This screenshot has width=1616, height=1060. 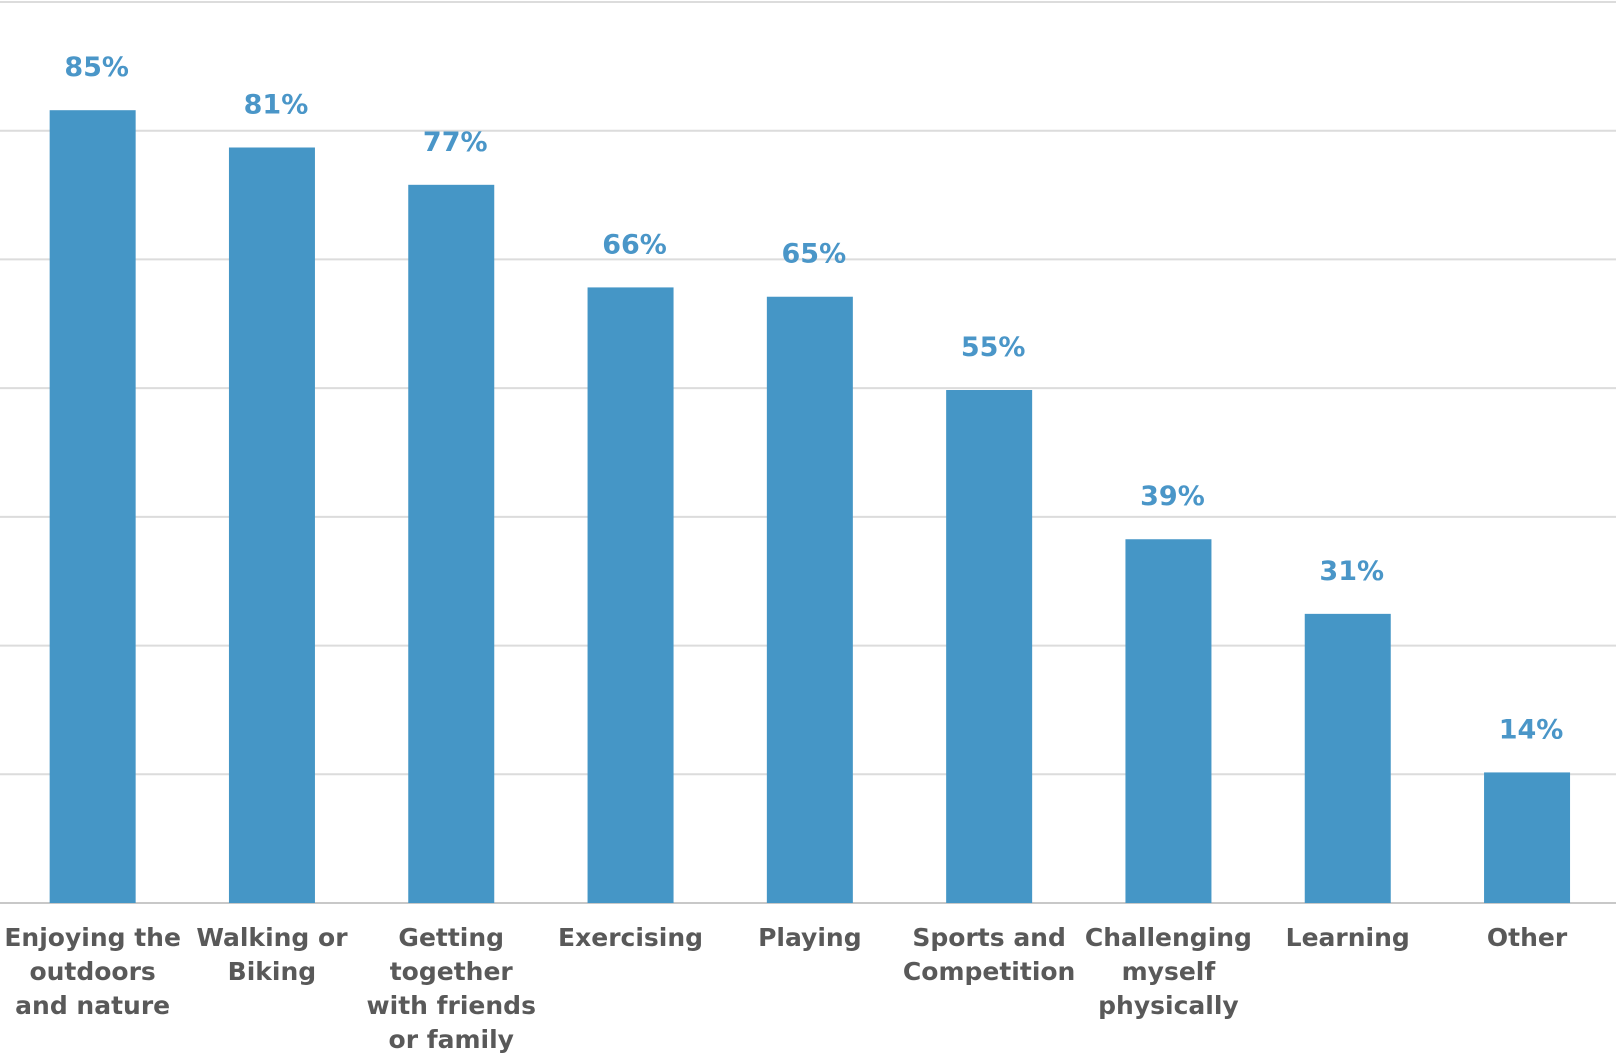 What do you see at coordinates (96, 67) in the screenshot?
I see `value-label: 85%` at bounding box center [96, 67].